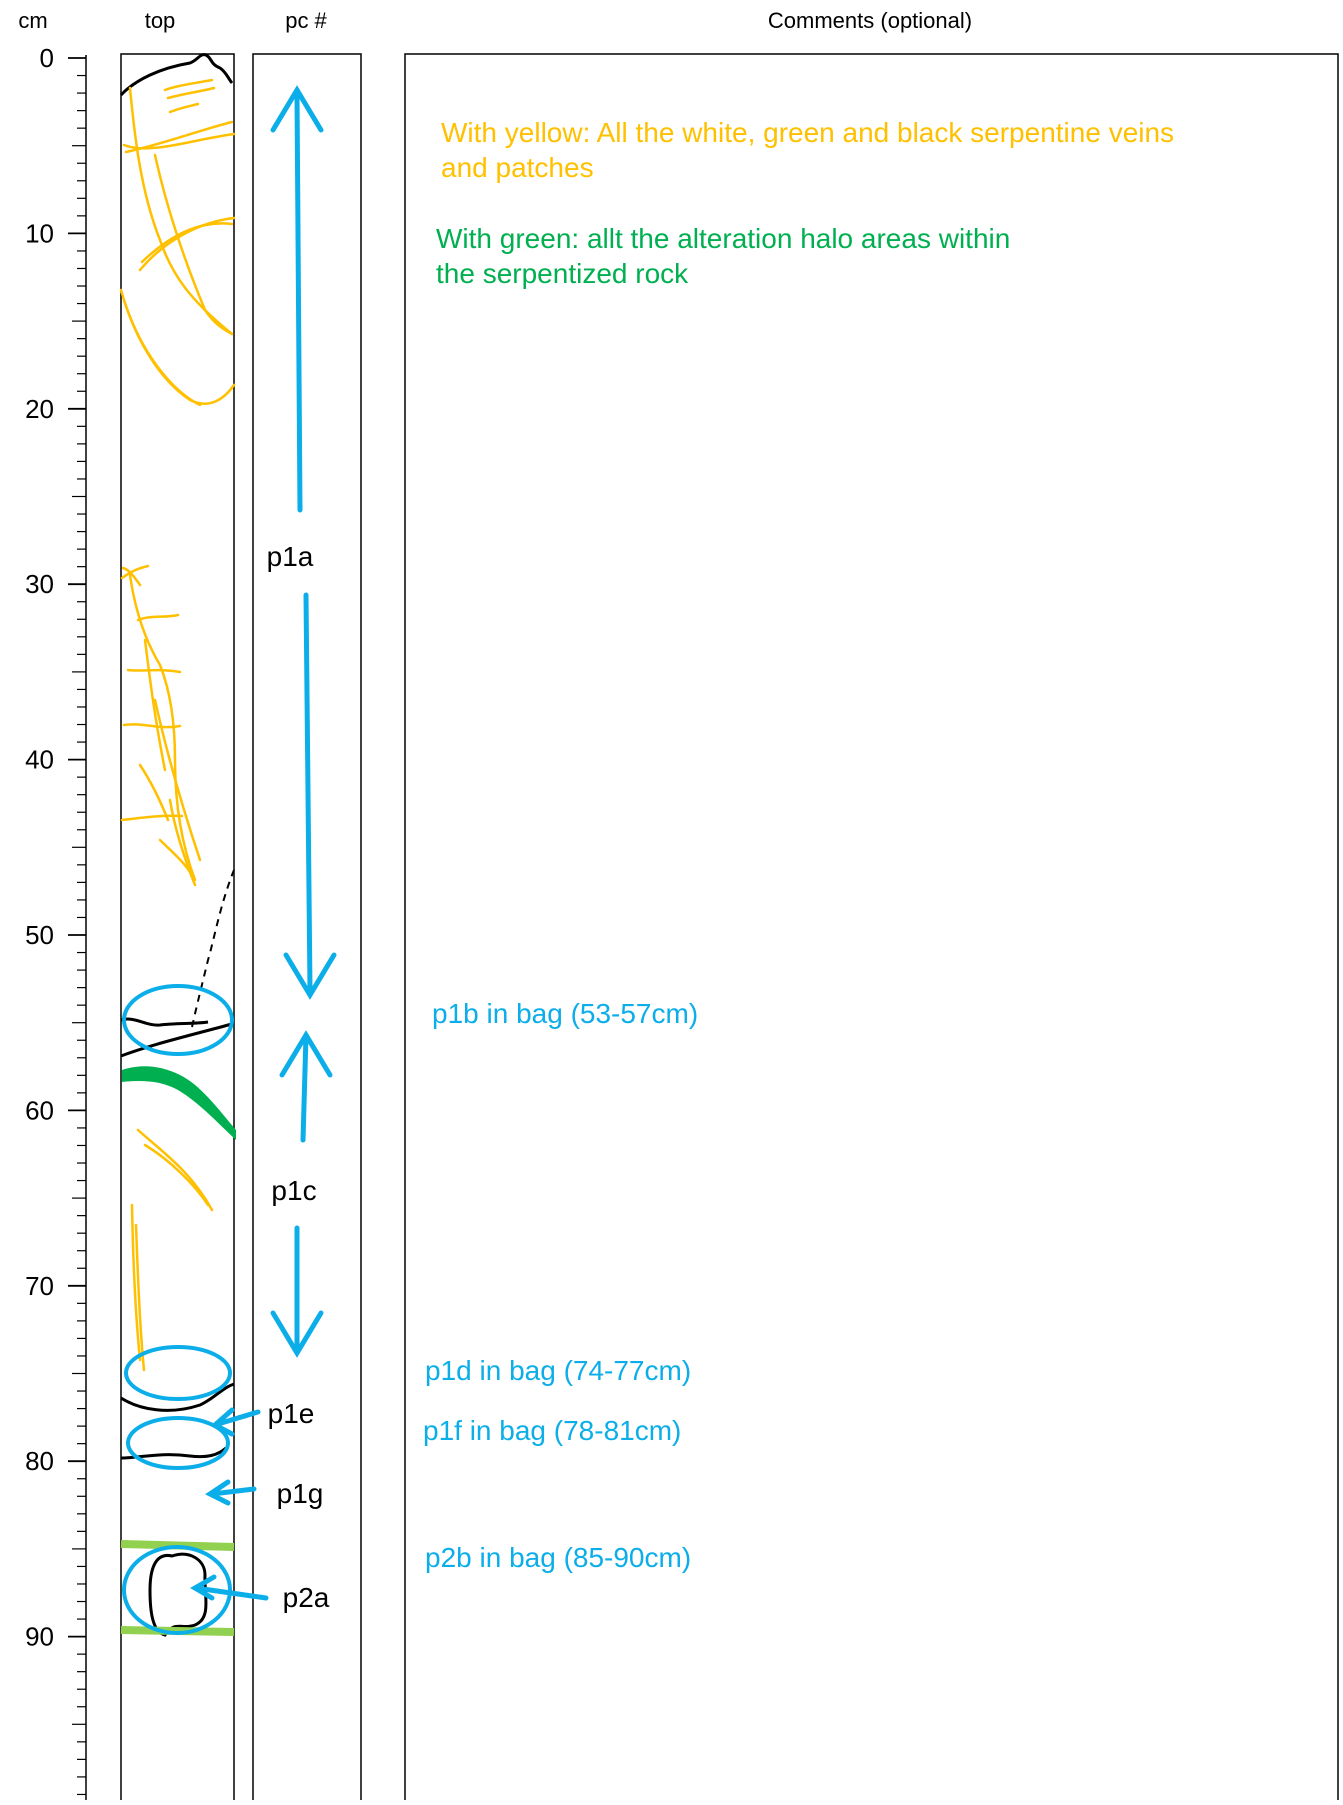 The width and height of the screenshot is (1343, 1805). What do you see at coordinates (290, 556) in the screenshot?
I see `piece-label-p1a: p1a` at bounding box center [290, 556].